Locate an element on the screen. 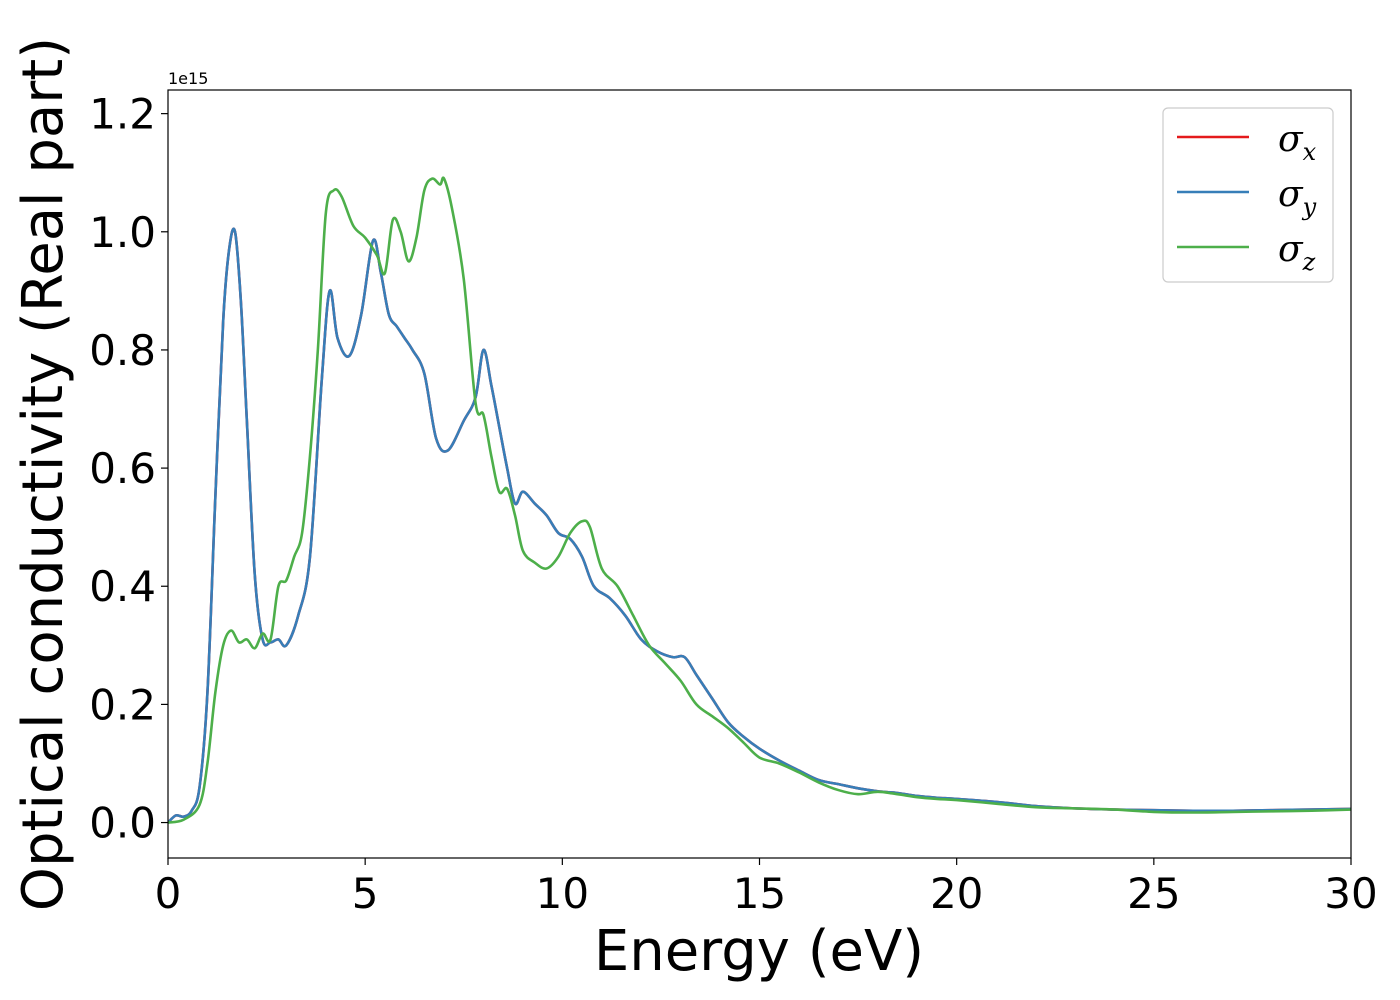 The height and width of the screenshot is (1000, 1400). legend-label-subscript: x is located at coordinates (1310, 152).